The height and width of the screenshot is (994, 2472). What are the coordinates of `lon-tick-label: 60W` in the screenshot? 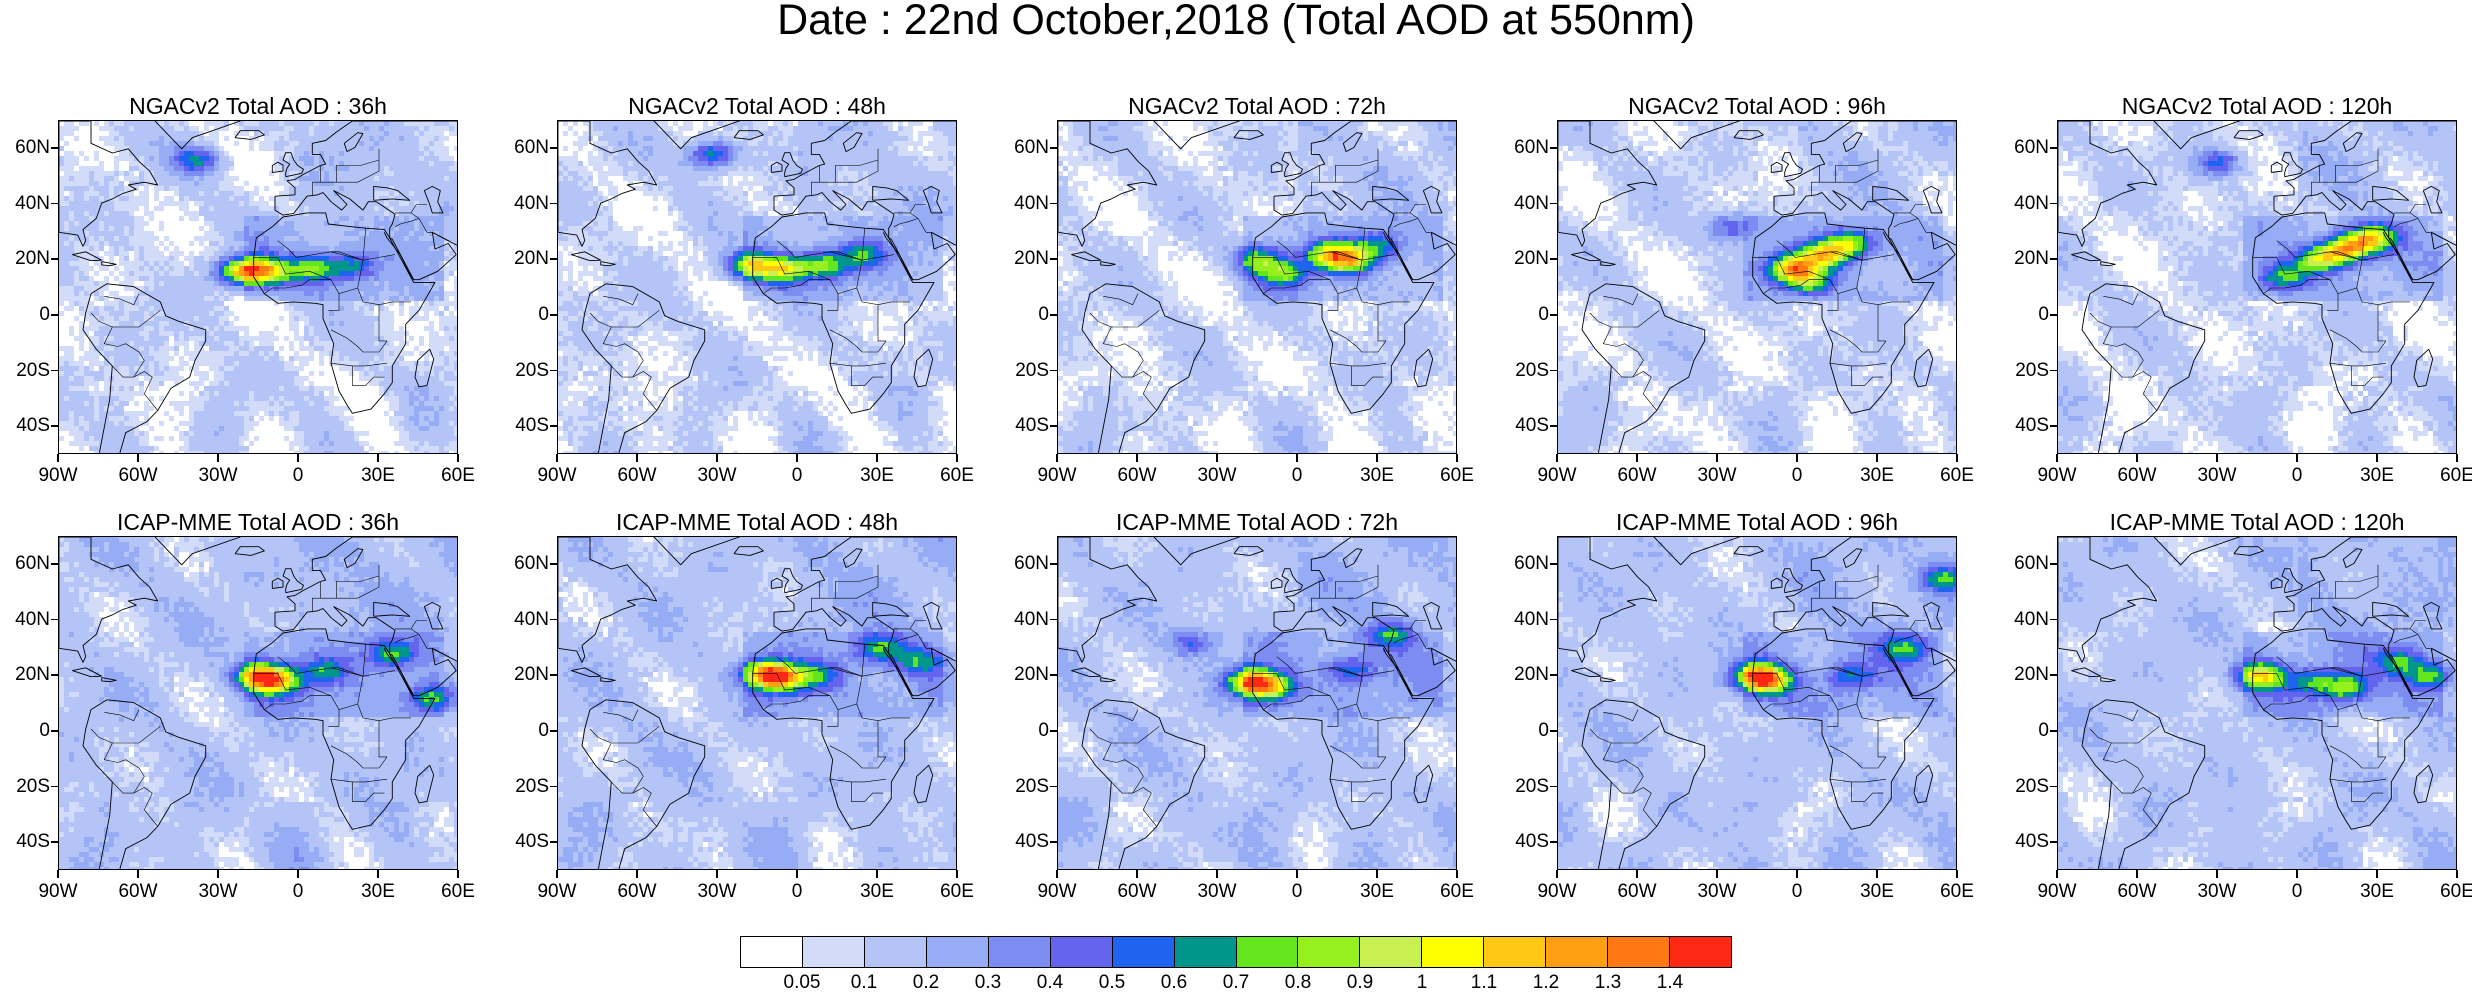 It's located at (637, 476).